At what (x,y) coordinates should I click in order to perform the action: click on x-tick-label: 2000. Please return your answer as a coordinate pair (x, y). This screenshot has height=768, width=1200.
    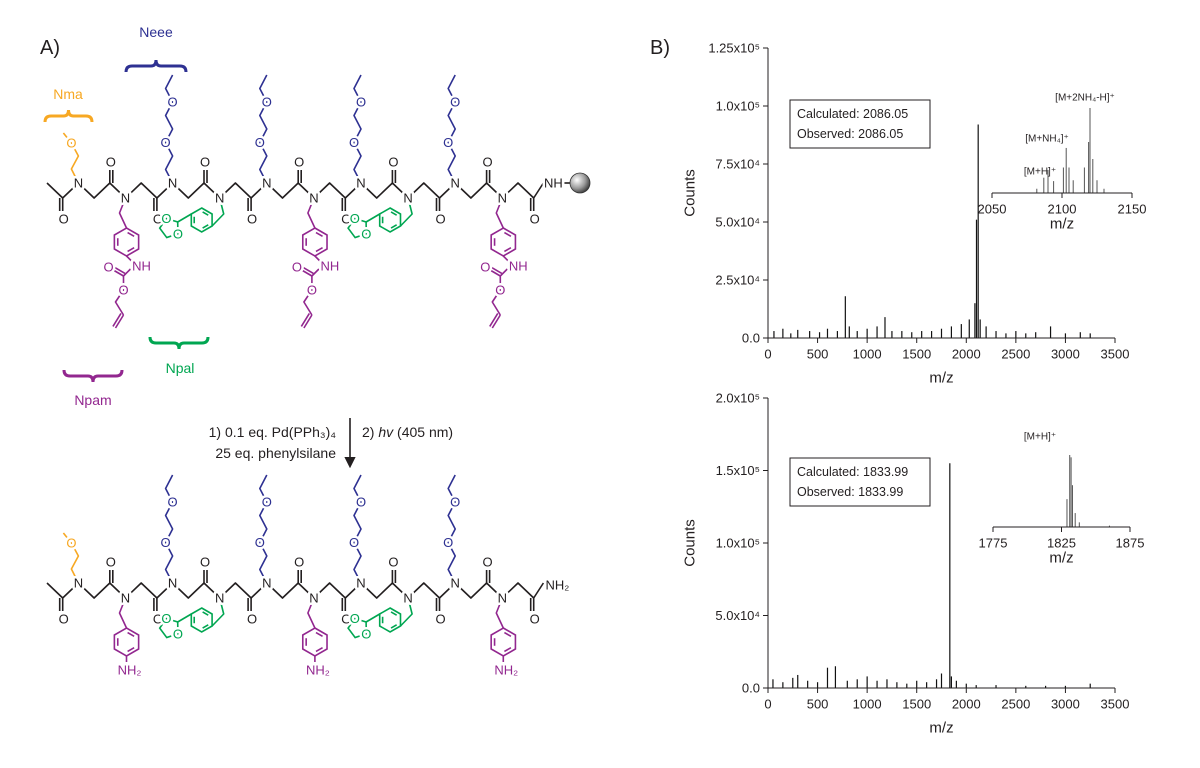
    Looking at the image, I should click on (966, 354).